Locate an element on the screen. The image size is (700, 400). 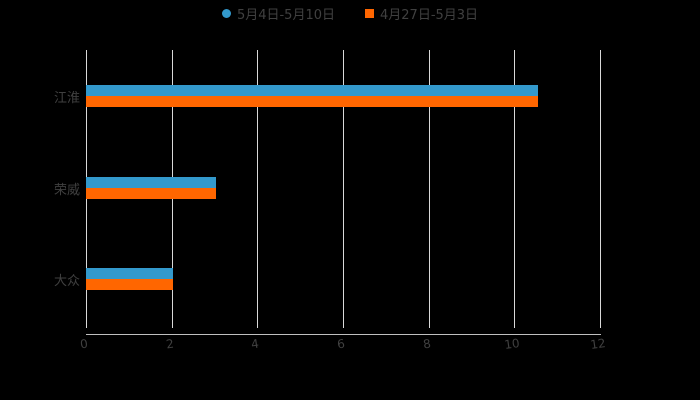
x-tick-label: 6 is located at coordinates (341, 344).